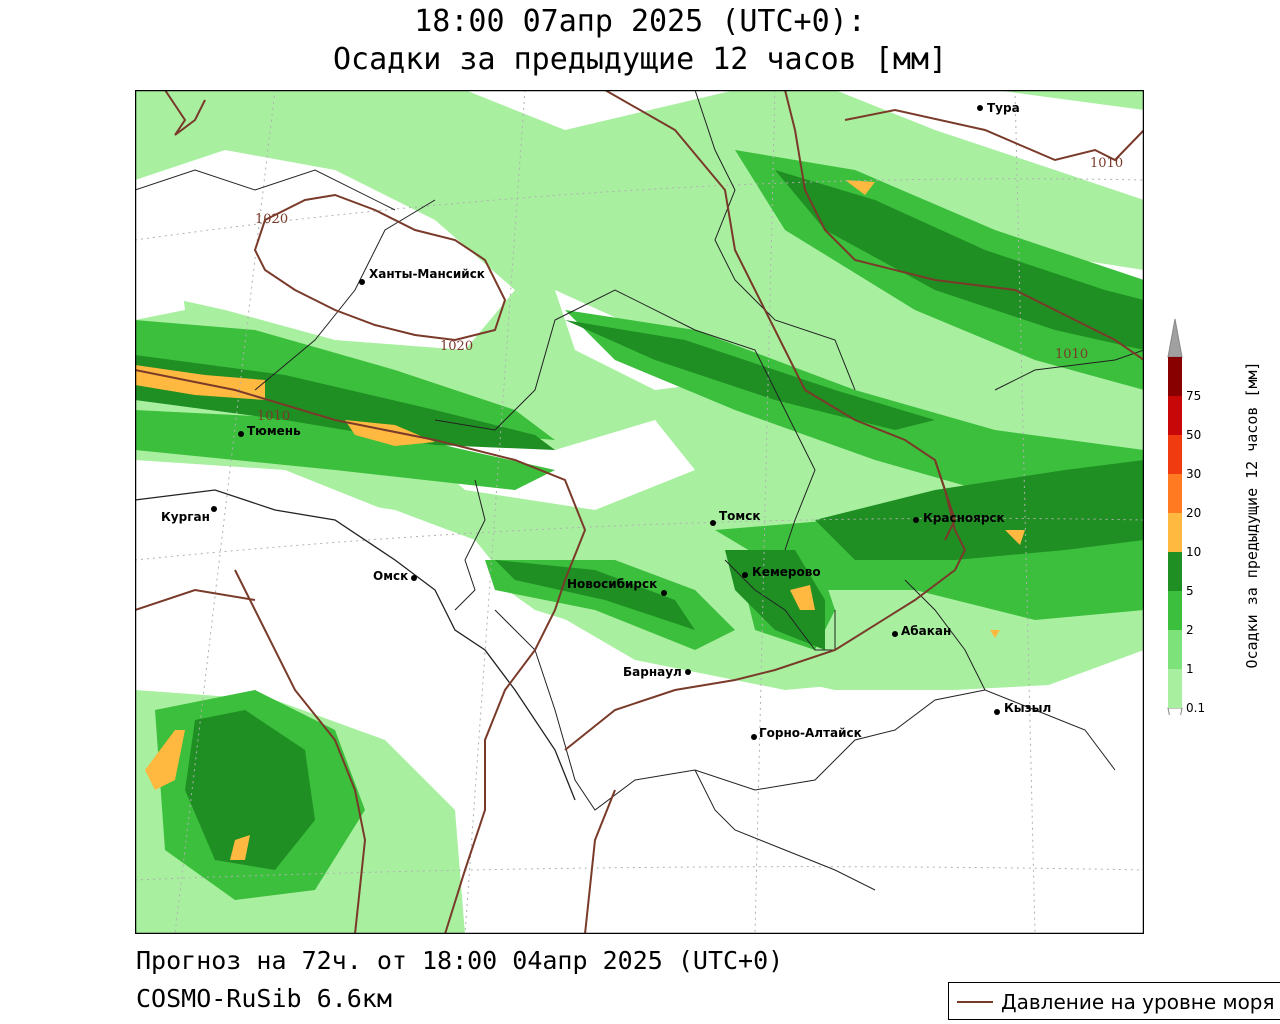 The image size is (1280, 1024). I want to click on city-khanty-mansiysk: Ханты-Мансийск, so click(422, 276).